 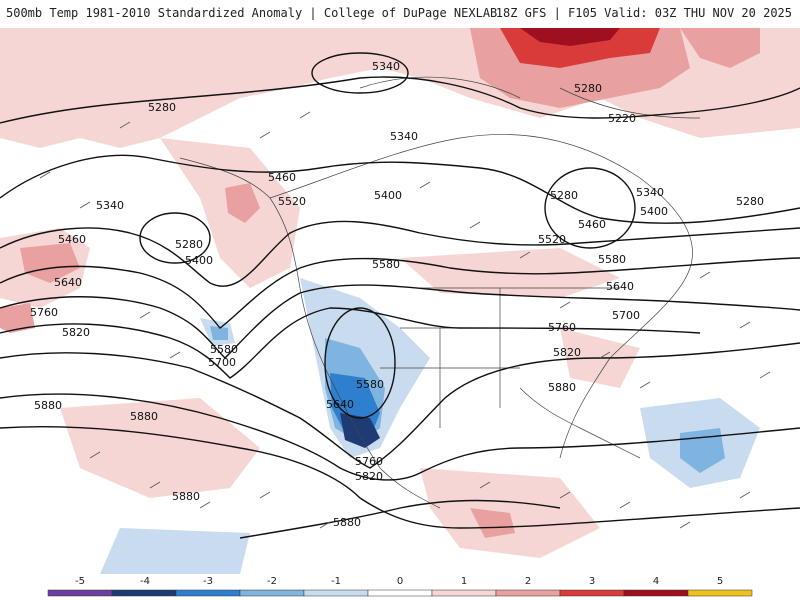 I want to click on legend-colorbar, so click(x=400, y=593).